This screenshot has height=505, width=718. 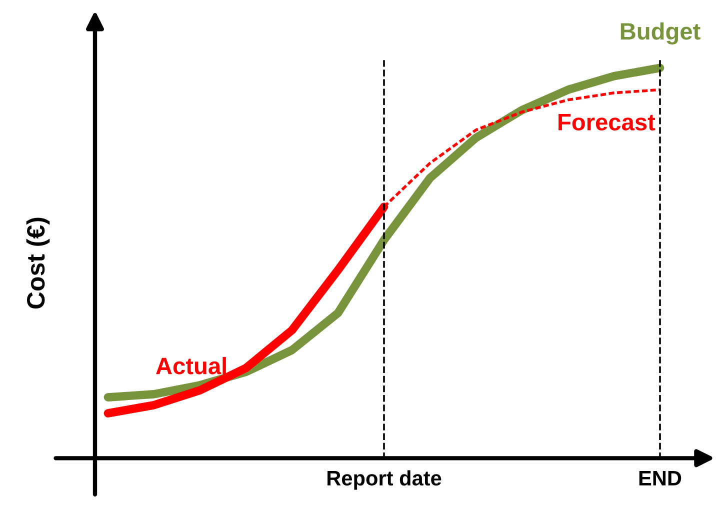 I want to click on series-label: Budget, so click(x=660, y=33).